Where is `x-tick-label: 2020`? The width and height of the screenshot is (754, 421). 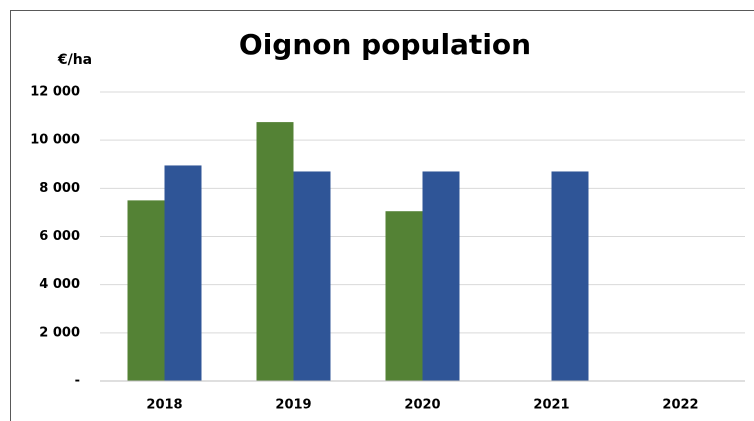 x-tick-label: 2020 is located at coordinates (422, 405).